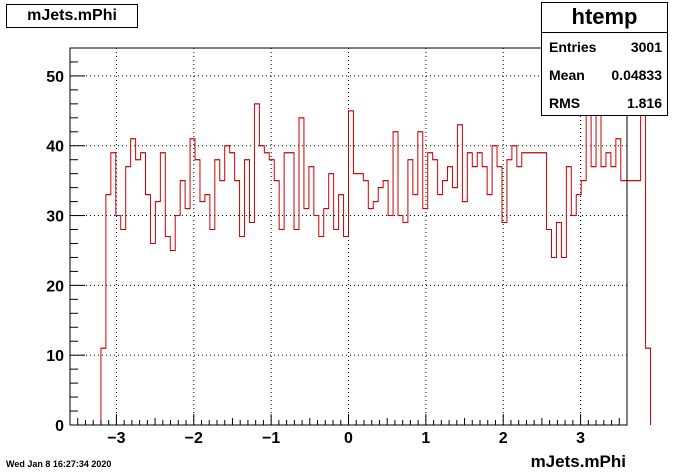 This screenshot has height=473, width=696. Describe the element at coordinates (580, 438) in the screenshot. I see `x-tick-label: 3` at that location.